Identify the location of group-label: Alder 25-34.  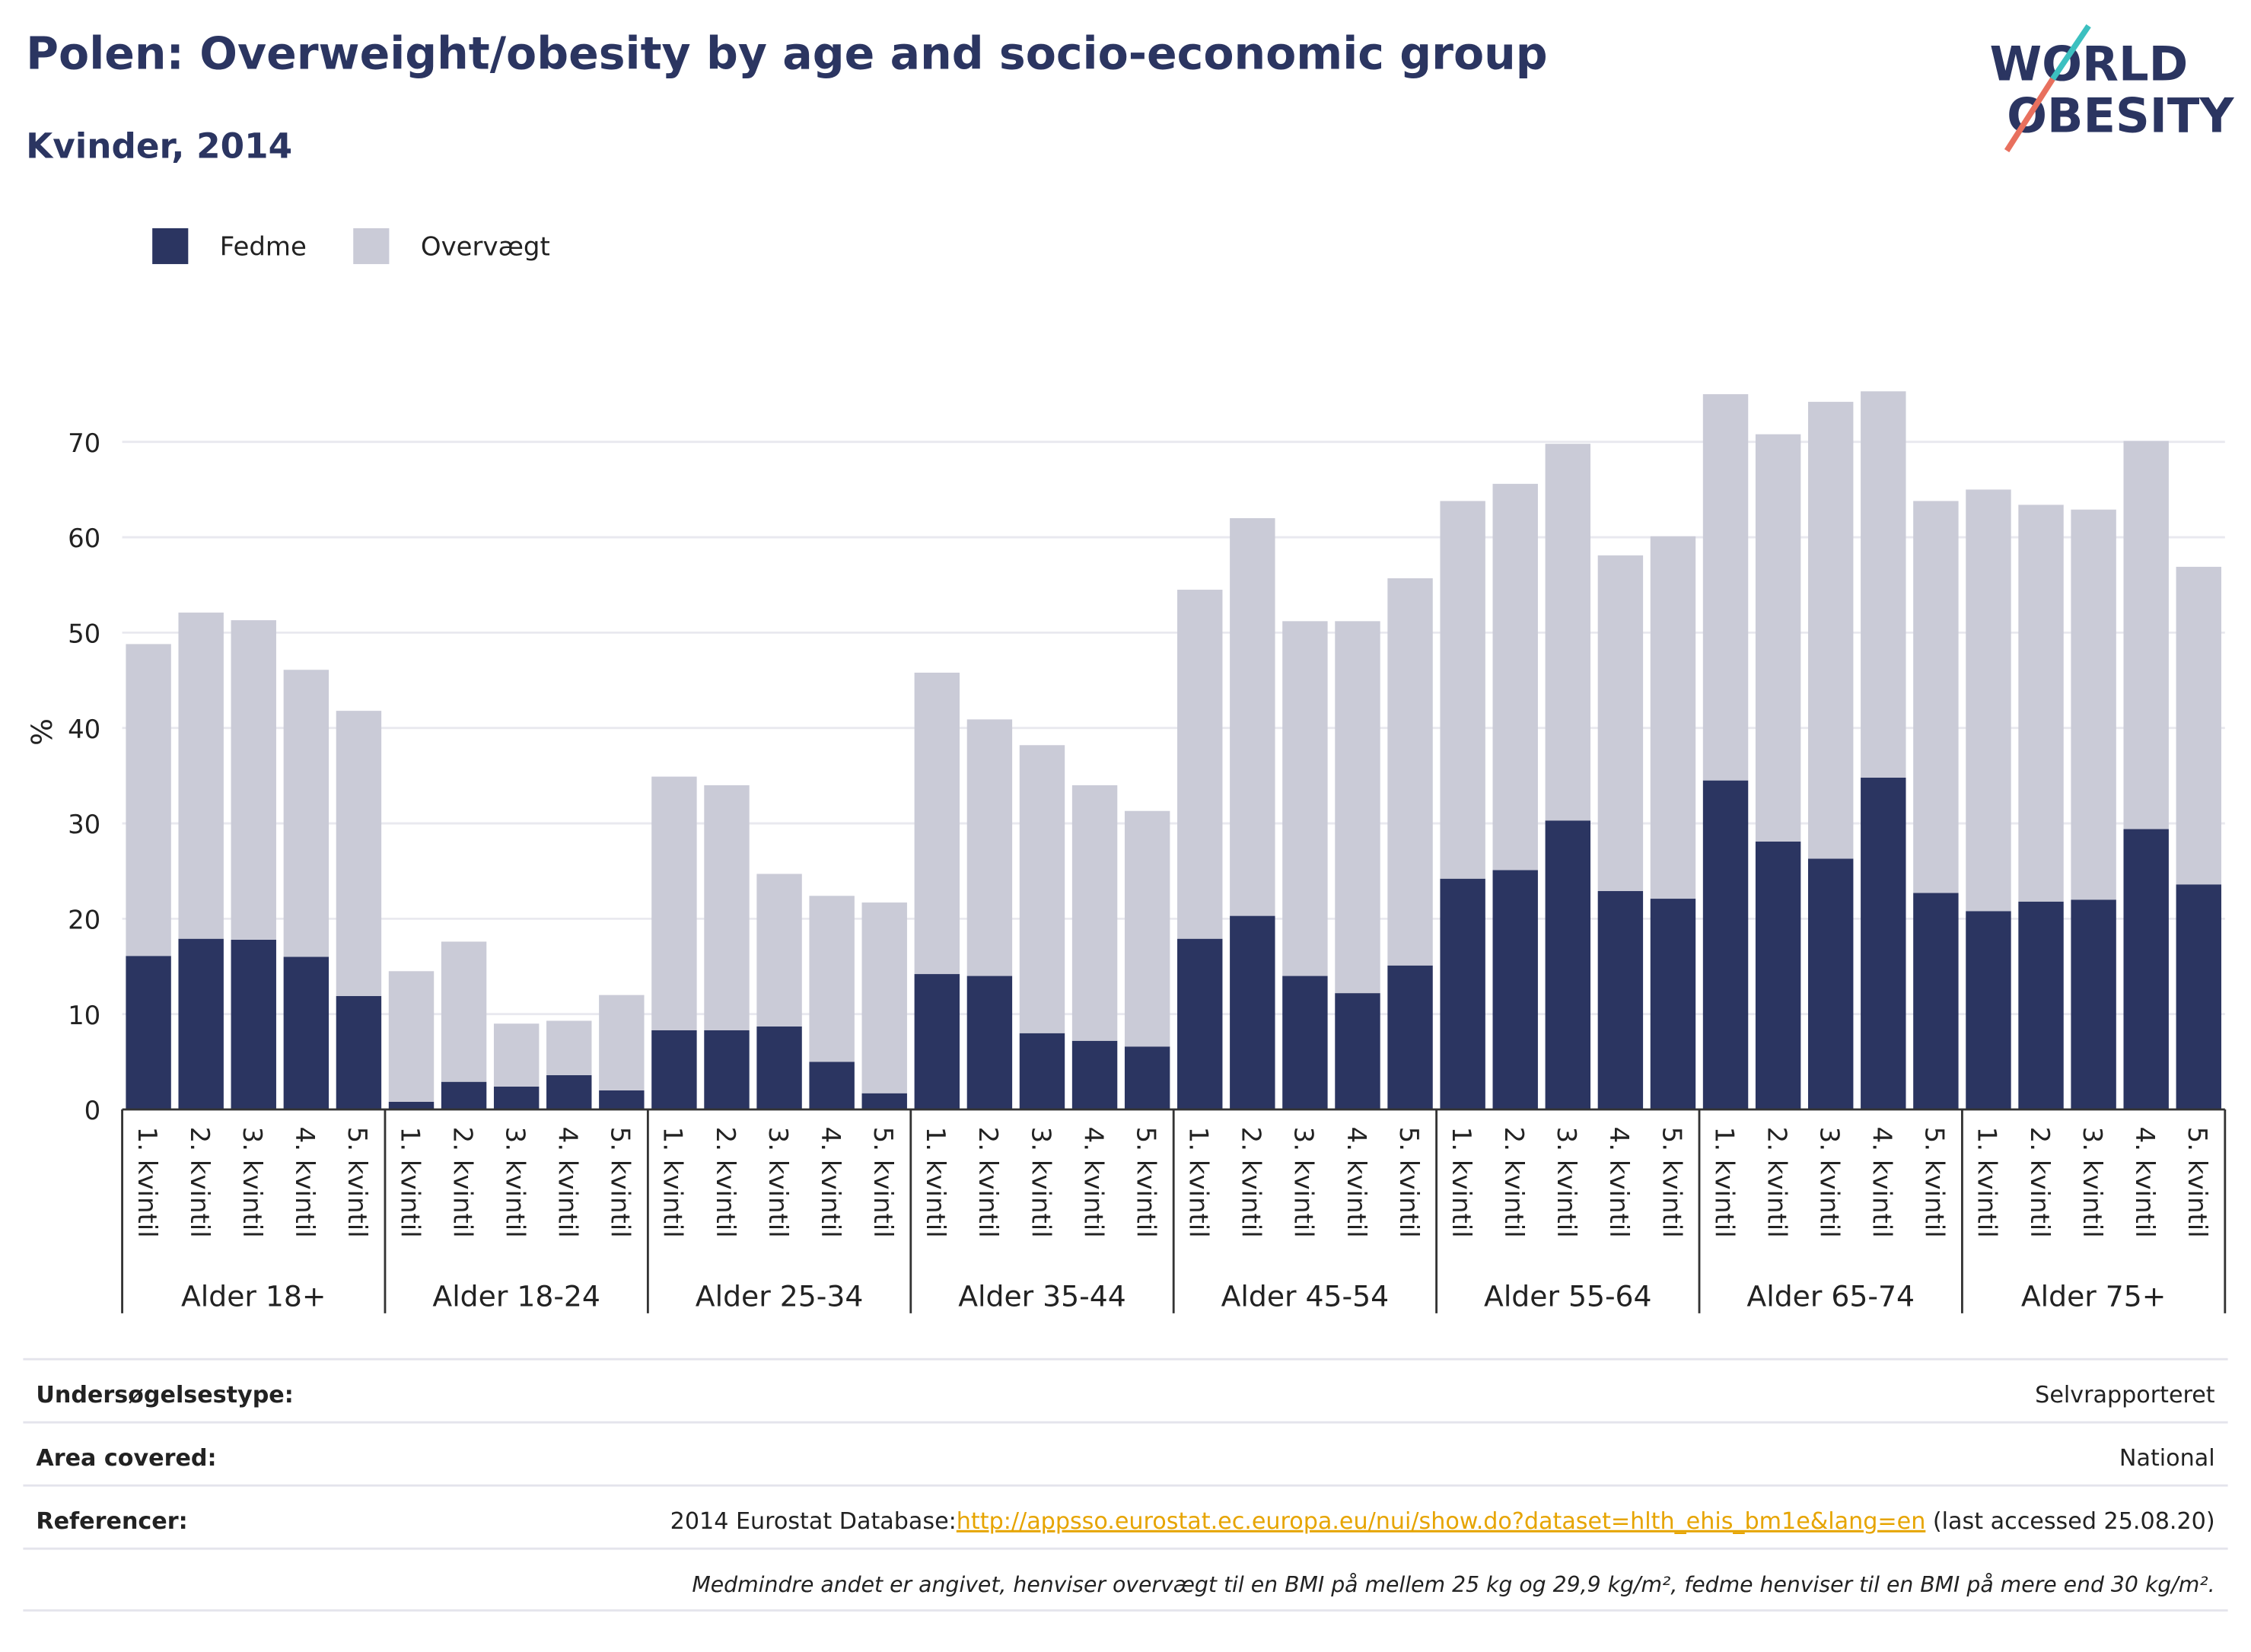
(780, 1296).